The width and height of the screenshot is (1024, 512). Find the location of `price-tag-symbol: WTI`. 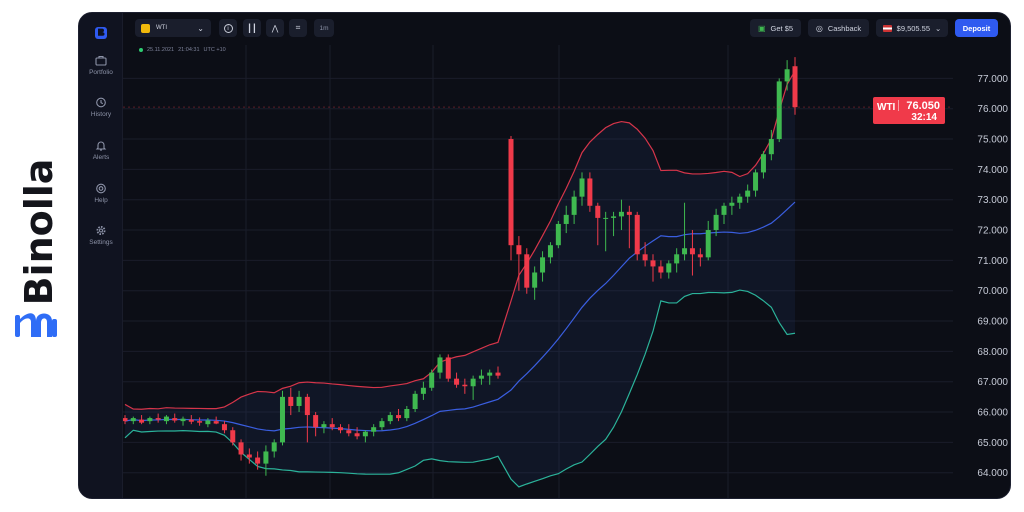

price-tag-symbol: WTI is located at coordinates (886, 107).